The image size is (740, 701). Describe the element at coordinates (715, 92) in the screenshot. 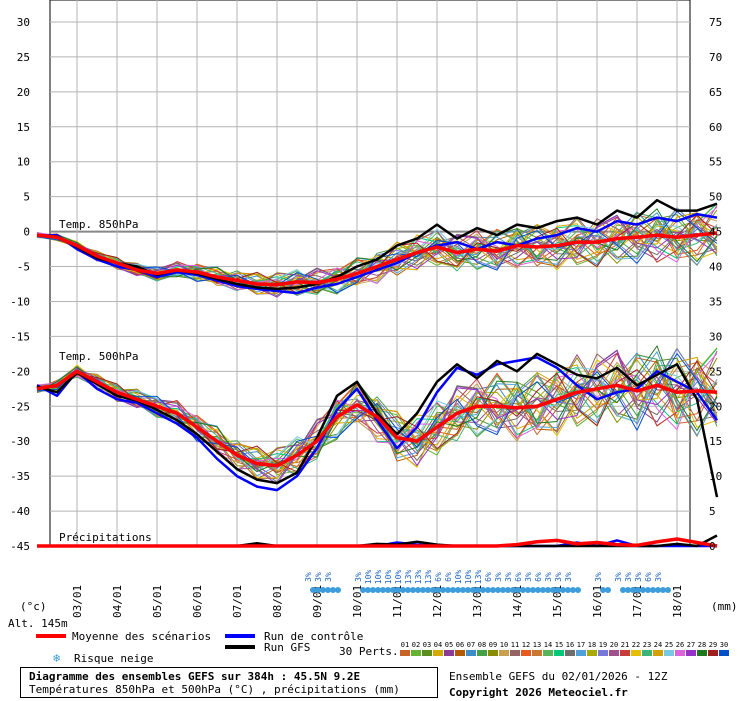

I see `y-right-tick-label: 65` at that location.